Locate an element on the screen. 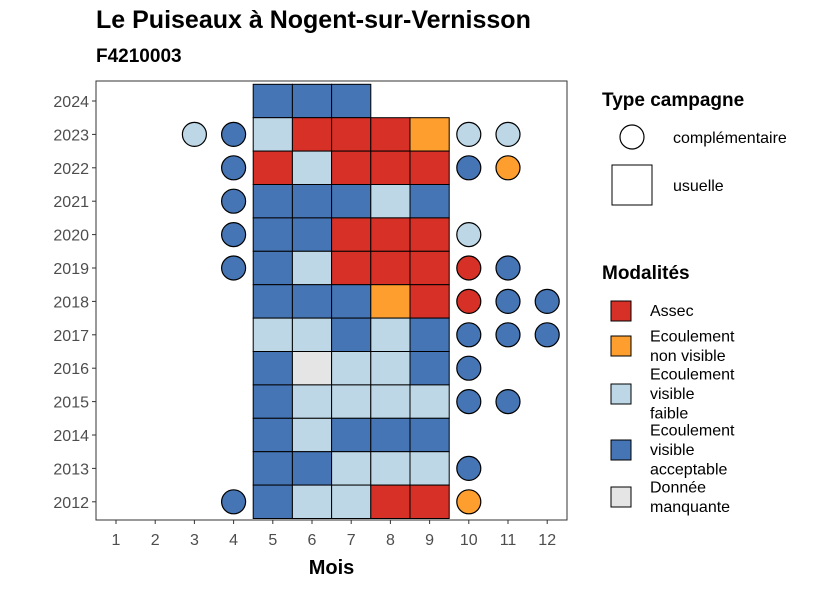 This screenshot has height=590, width=826. chart-title: Le Puiseaux à Nogent-sur-Vernisson is located at coordinates (313, 20).